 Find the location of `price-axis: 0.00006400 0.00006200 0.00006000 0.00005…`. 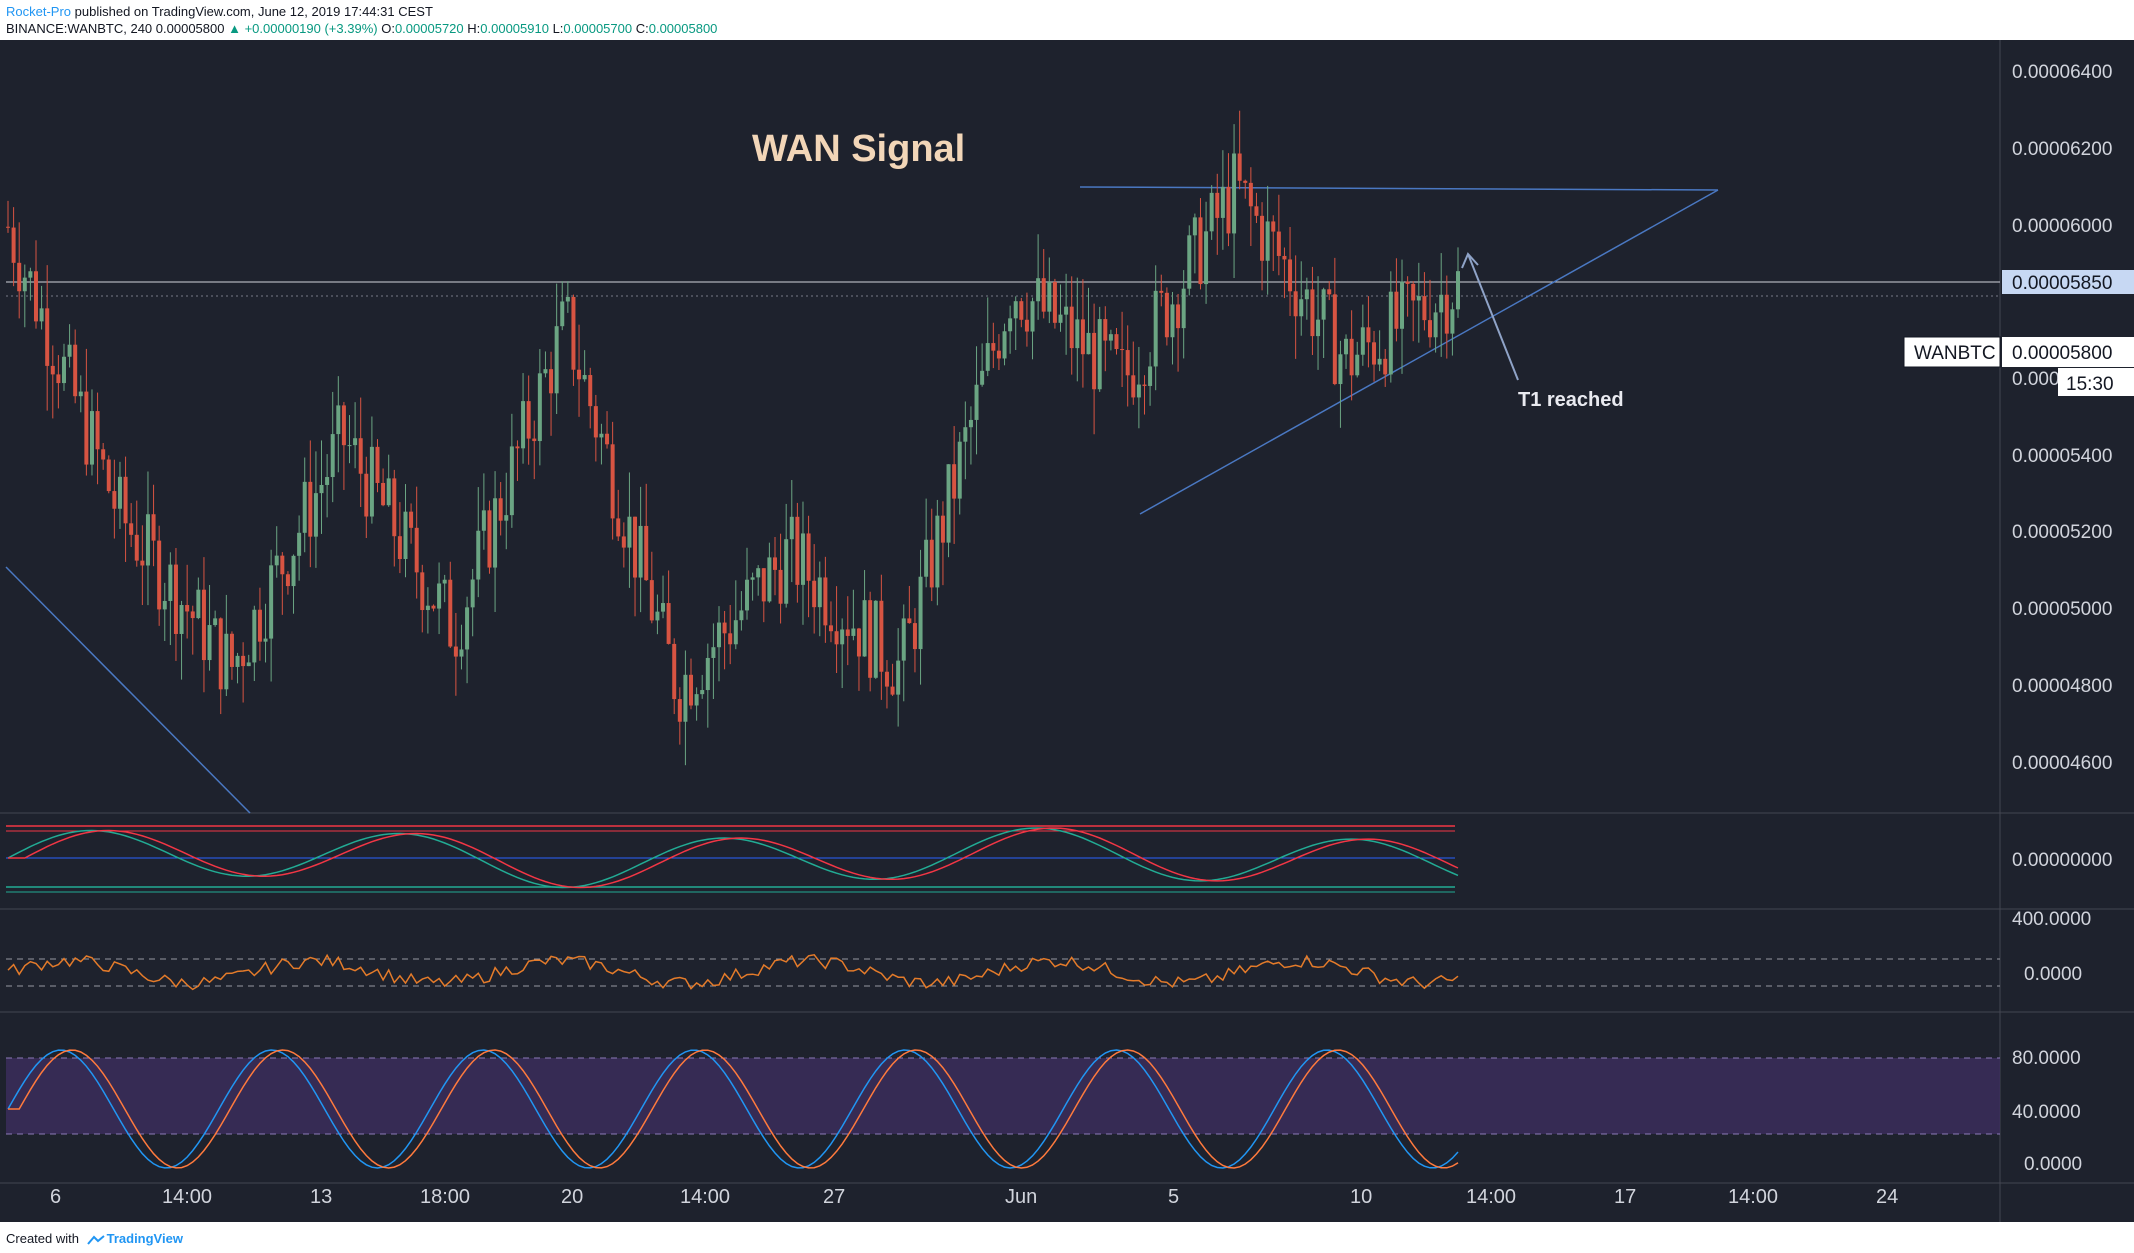

price-axis: 0.00006400 0.00006200 0.00006000 0.00005… is located at coordinates (2062, 418).